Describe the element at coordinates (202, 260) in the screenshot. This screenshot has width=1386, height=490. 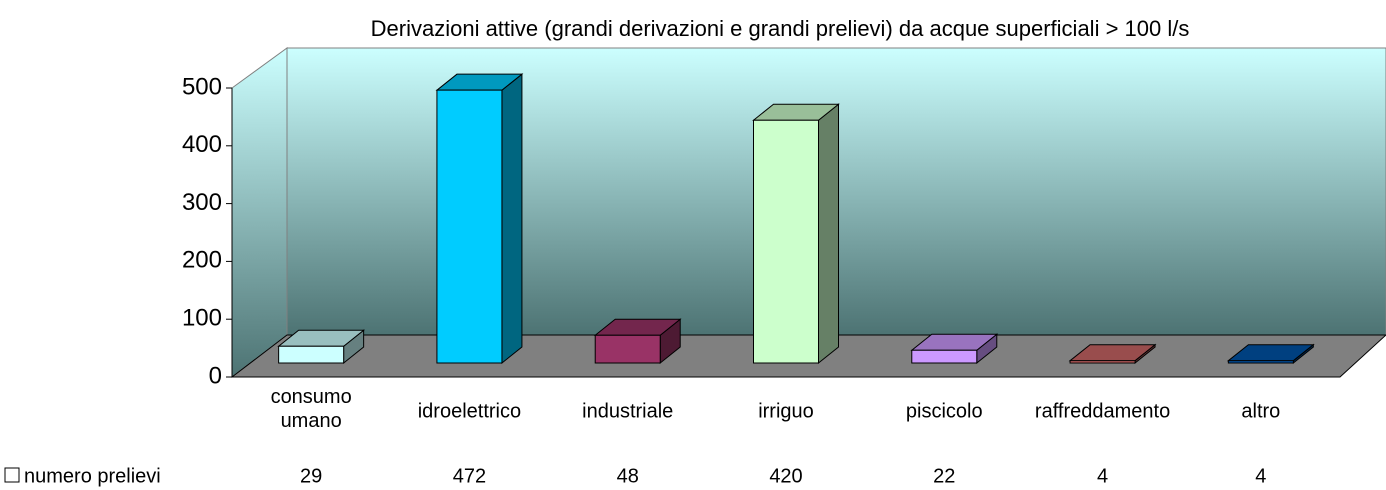
I see `y-tick-label: 200` at that location.